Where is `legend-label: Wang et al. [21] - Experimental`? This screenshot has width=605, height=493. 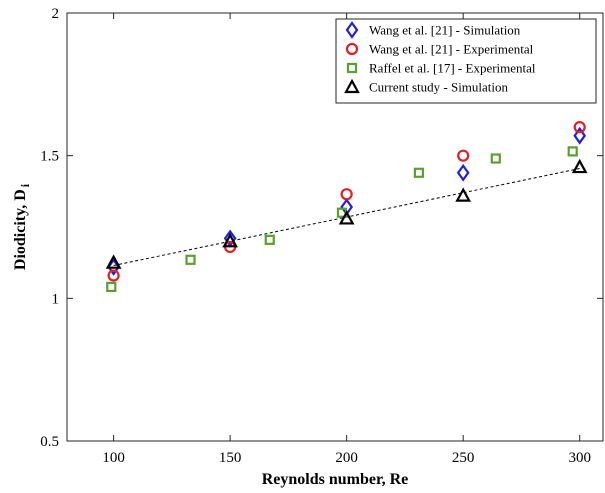
legend-label: Wang et al. [21] - Experimental is located at coordinates (451, 49).